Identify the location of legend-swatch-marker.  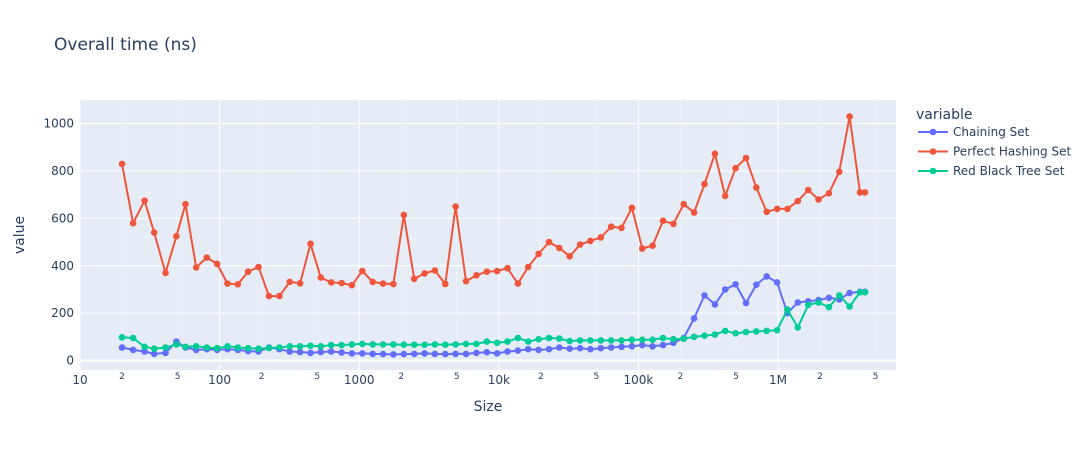
(933, 132).